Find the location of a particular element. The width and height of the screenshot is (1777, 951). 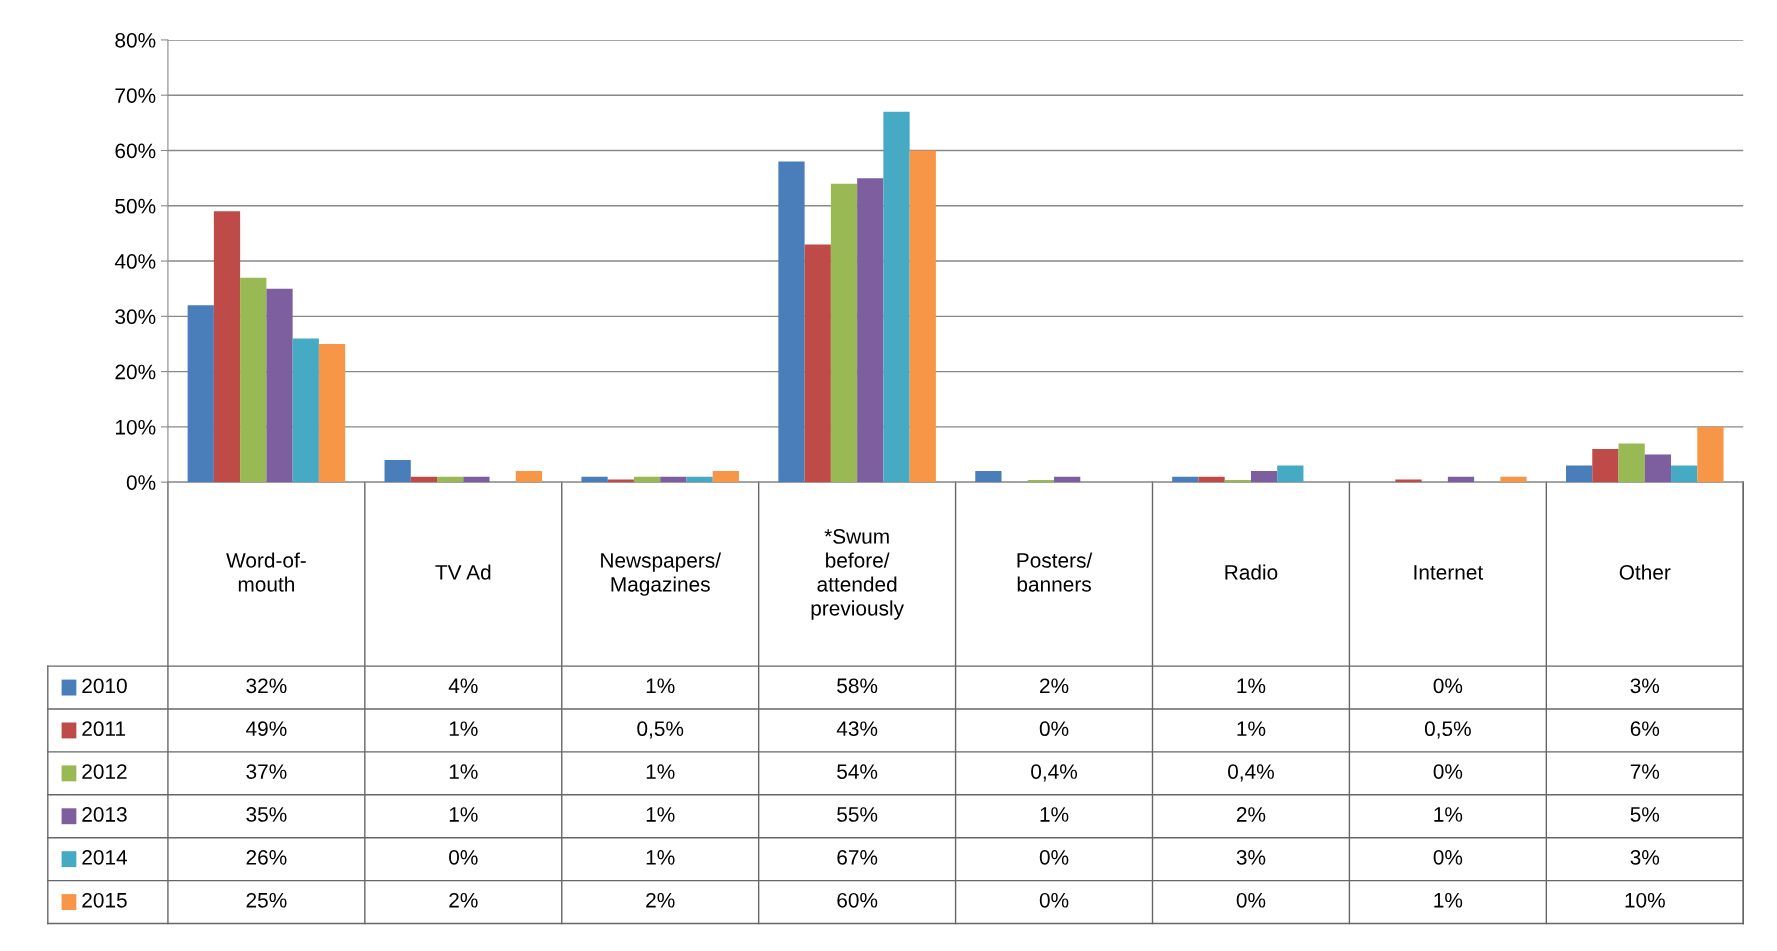

data-label: 5% is located at coordinates (1645, 814).